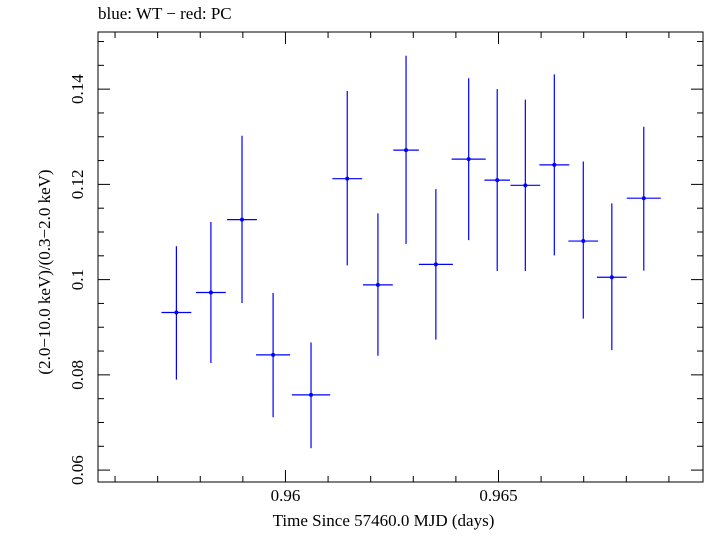  What do you see at coordinates (77, 185) in the screenshot?
I see `y-tick-label: 0.12` at bounding box center [77, 185].